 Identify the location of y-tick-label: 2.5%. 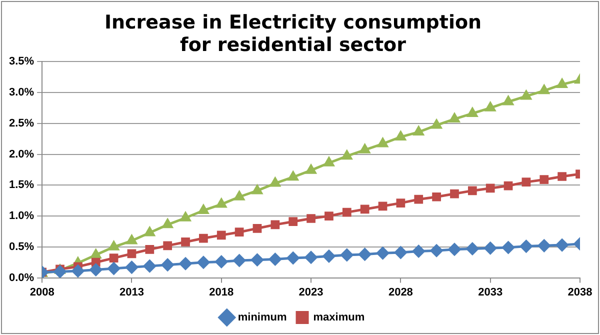
(21, 123).